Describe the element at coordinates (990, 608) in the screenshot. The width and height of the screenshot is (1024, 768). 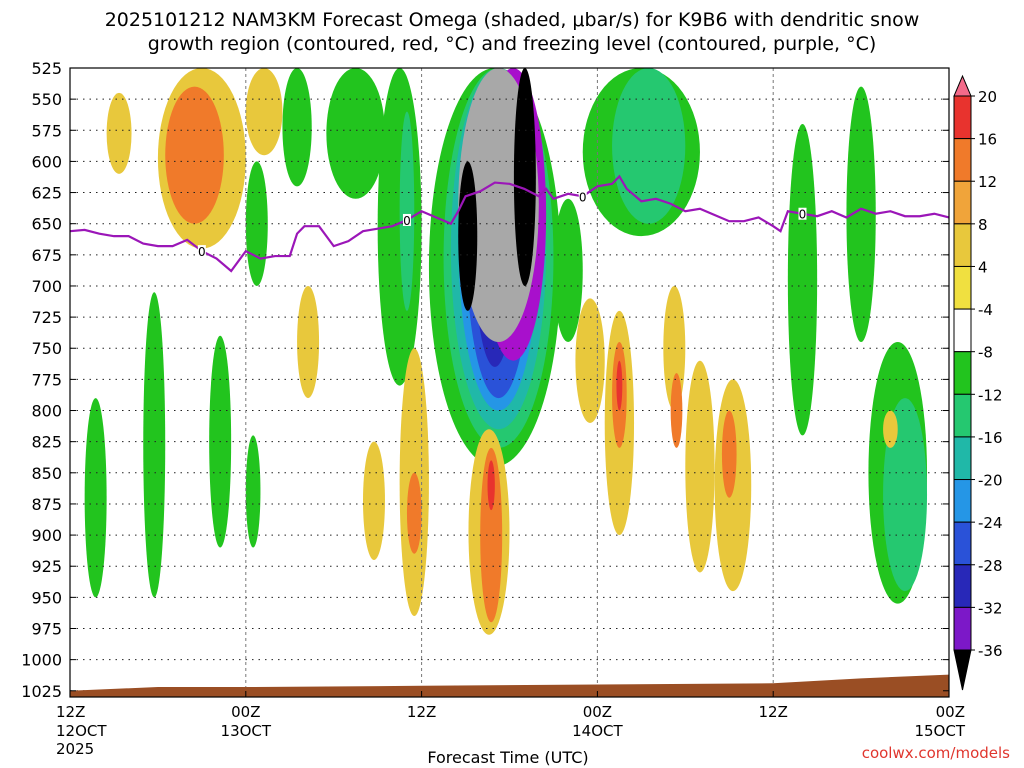
I see `colorbar-label-12: -32` at that location.